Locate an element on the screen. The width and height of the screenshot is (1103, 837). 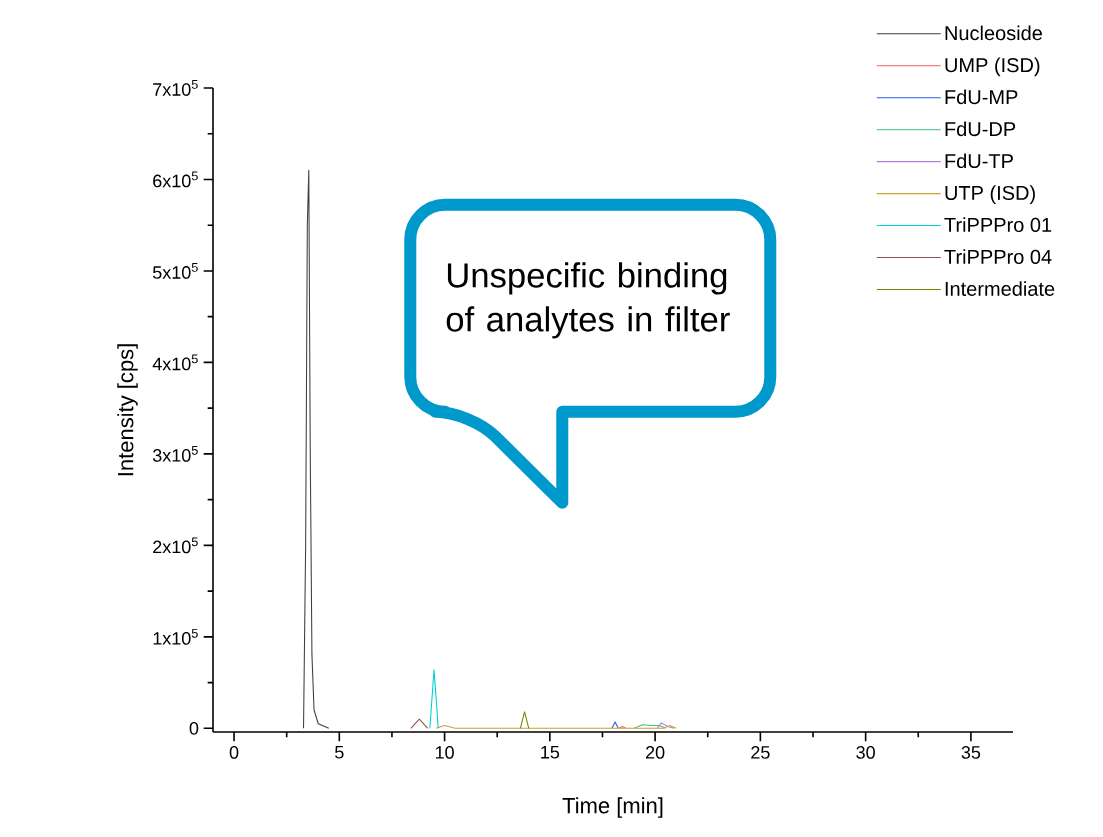
legend-label: TriPPPro 01 is located at coordinates (998, 225).